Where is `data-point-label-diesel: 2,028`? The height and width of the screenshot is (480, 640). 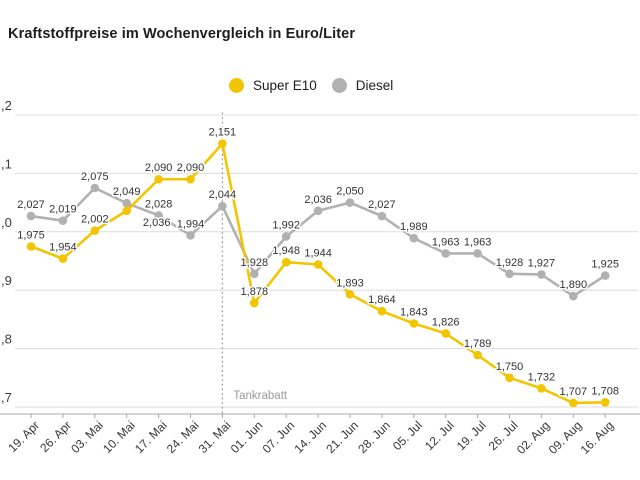
data-point-label-diesel: 2,028 is located at coordinates (159, 204).